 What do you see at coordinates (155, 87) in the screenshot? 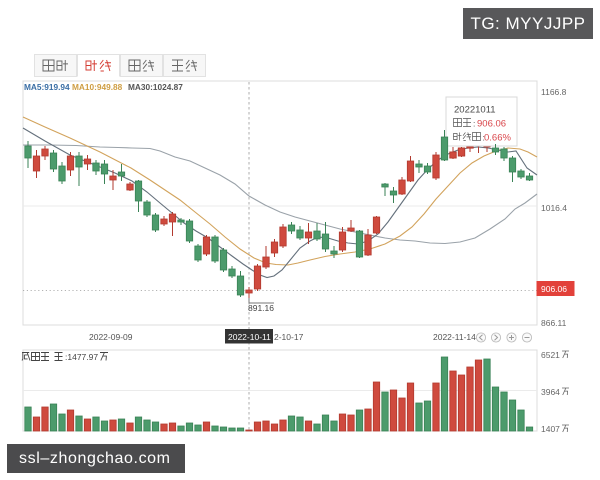
I see `svg-text: MA30:1024.87` at bounding box center [155, 87].